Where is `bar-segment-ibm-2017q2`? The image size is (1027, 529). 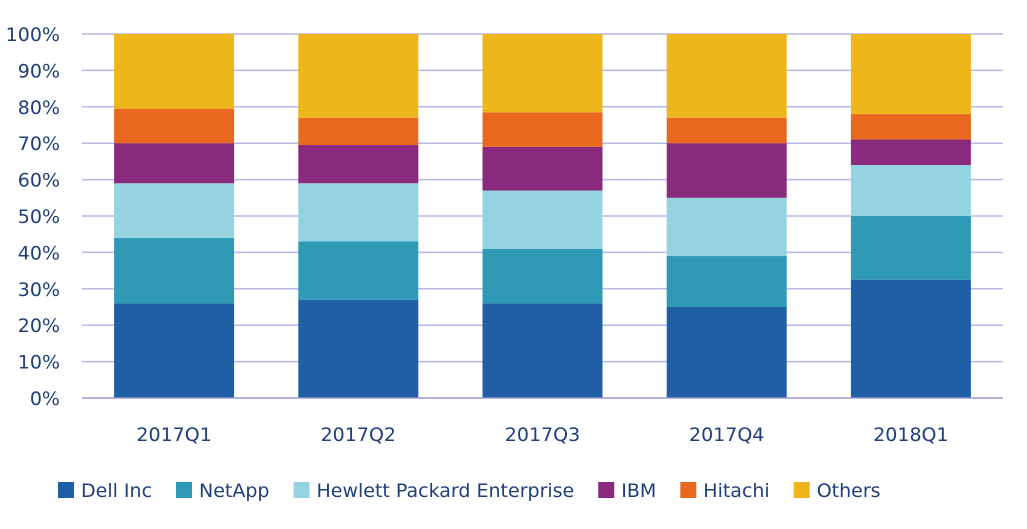 bar-segment-ibm-2017q2 is located at coordinates (358, 164).